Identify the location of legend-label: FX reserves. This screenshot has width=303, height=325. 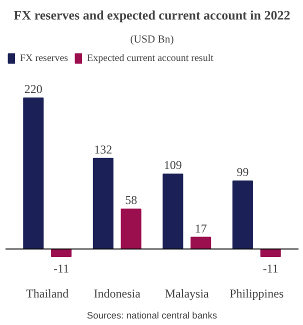
(44, 58).